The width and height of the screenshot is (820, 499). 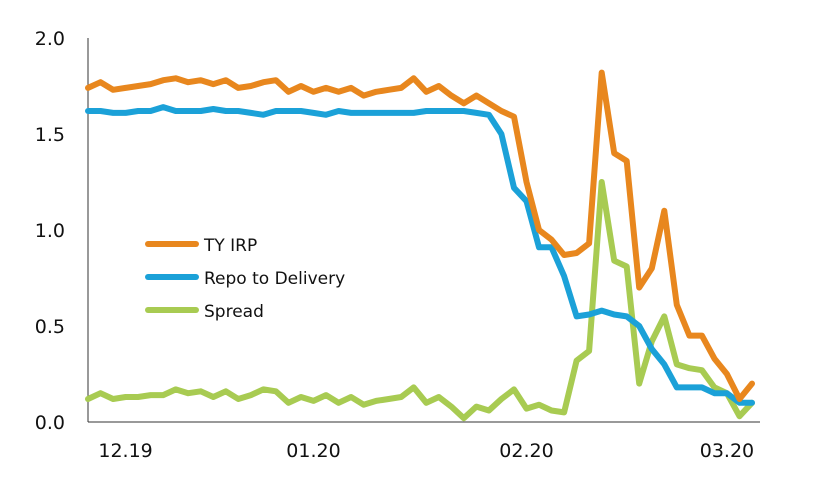 What do you see at coordinates (234, 312) in the screenshot?
I see `legend-label: Spread` at bounding box center [234, 312].